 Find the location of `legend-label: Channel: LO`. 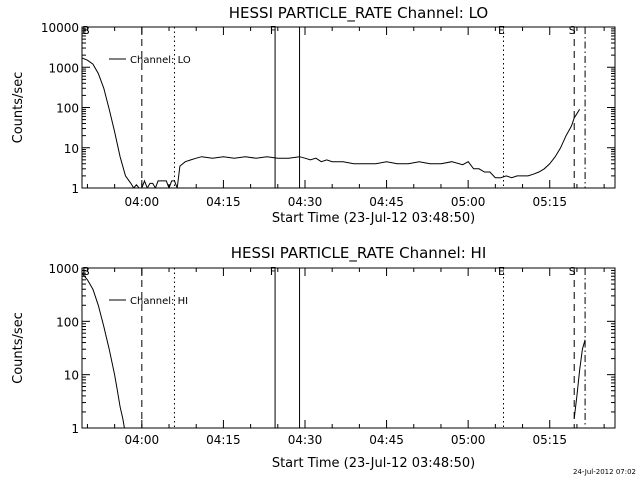

legend-label: Channel: LO is located at coordinates (160, 60).